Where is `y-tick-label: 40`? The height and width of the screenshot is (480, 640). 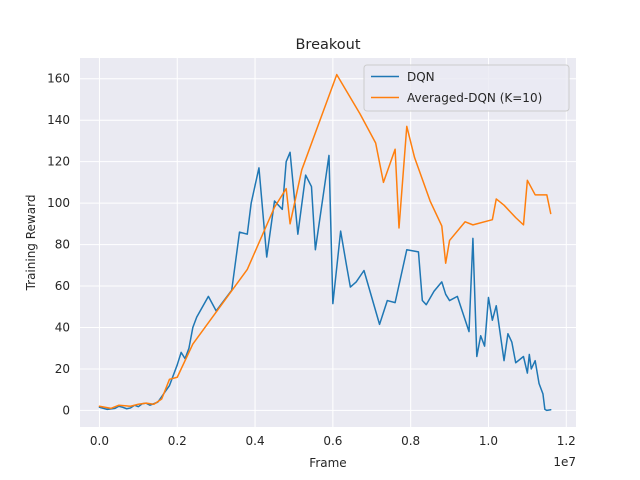
y-tick-label: 40 is located at coordinates (62, 327).